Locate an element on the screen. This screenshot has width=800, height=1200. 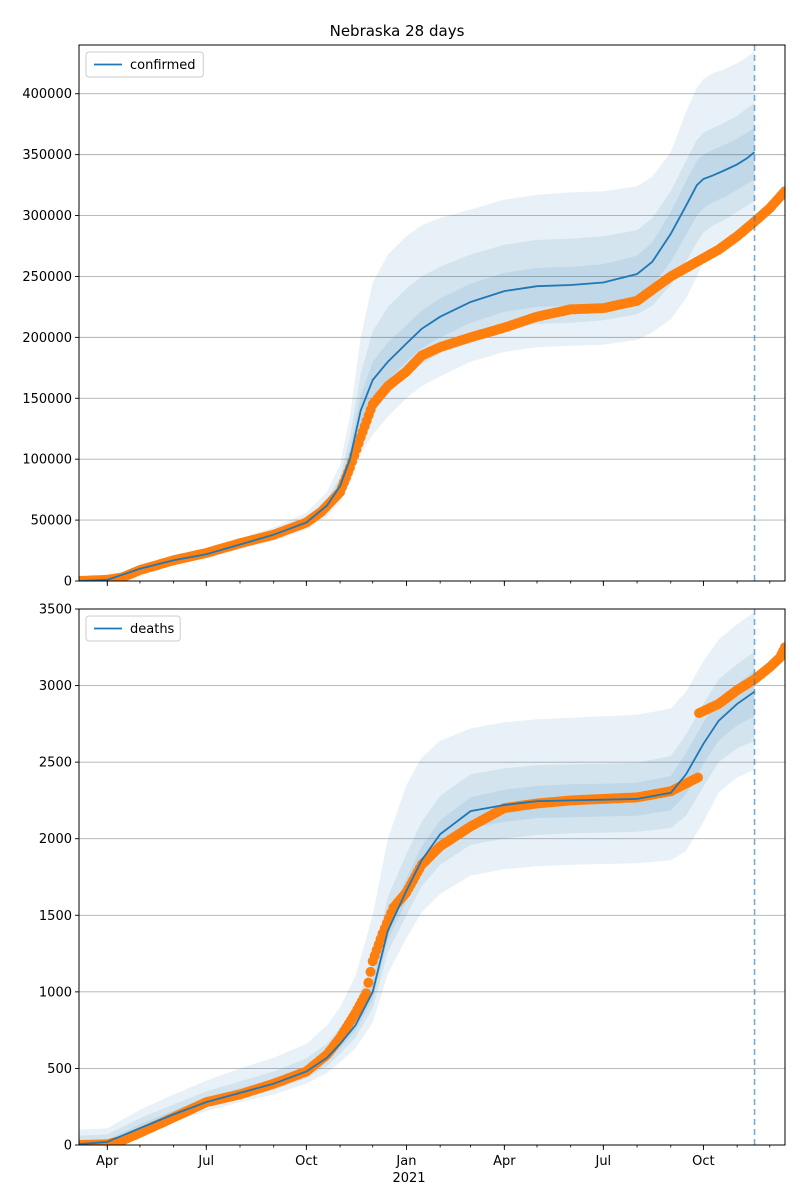
legend: deaths is located at coordinates (133, 628).